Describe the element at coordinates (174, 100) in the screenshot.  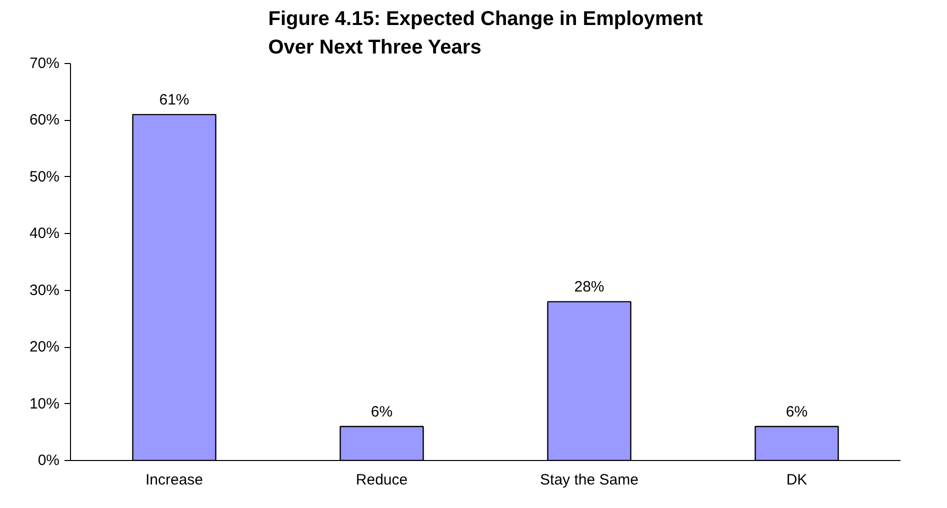
I see `data-label: 61%` at that location.